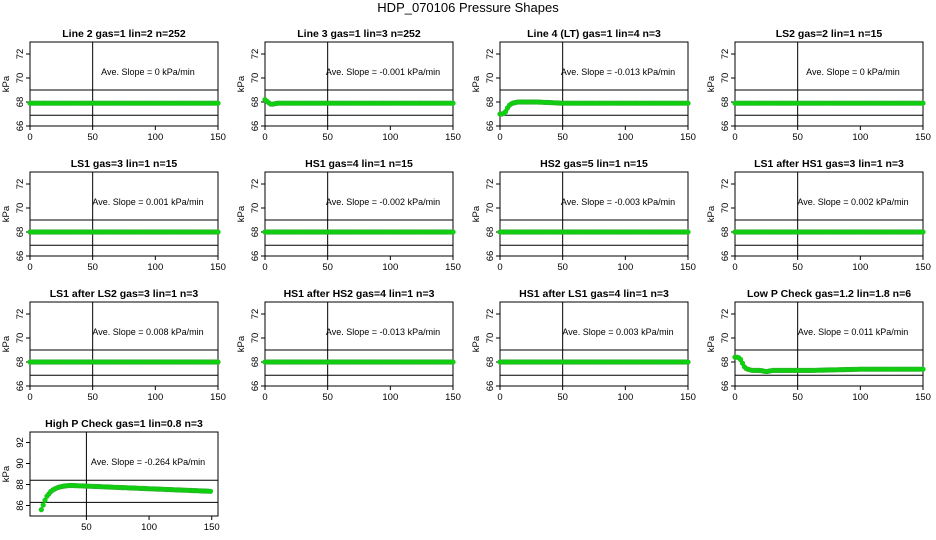 The width and height of the screenshot is (936, 540). What do you see at coordinates (594, 294) in the screenshot?
I see `panel-title: HS1 after LS1 gas=4 lin=1 n=3` at bounding box center [594, 294].